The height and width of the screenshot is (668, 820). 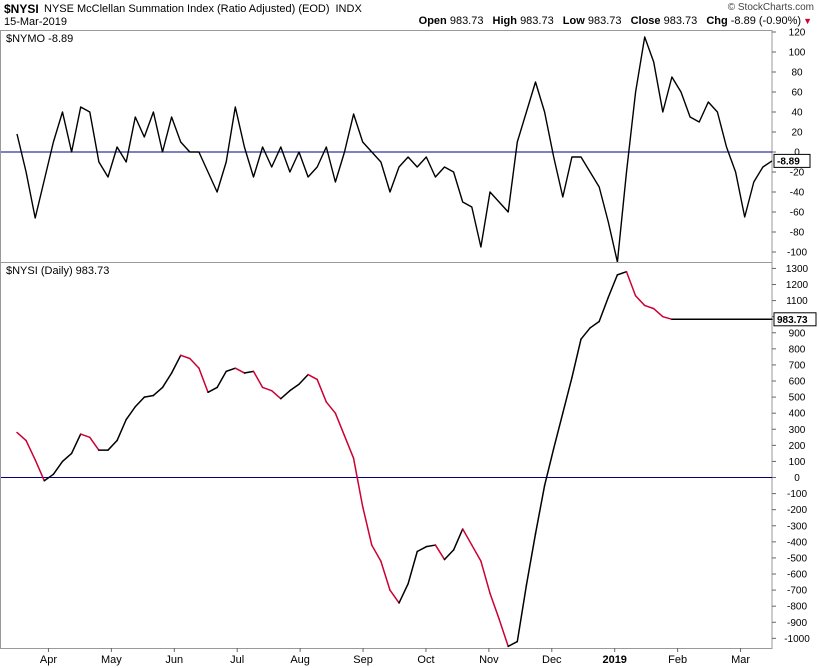 I want to click on nysi-ytick-label: 600, so click(x=797, y=382).